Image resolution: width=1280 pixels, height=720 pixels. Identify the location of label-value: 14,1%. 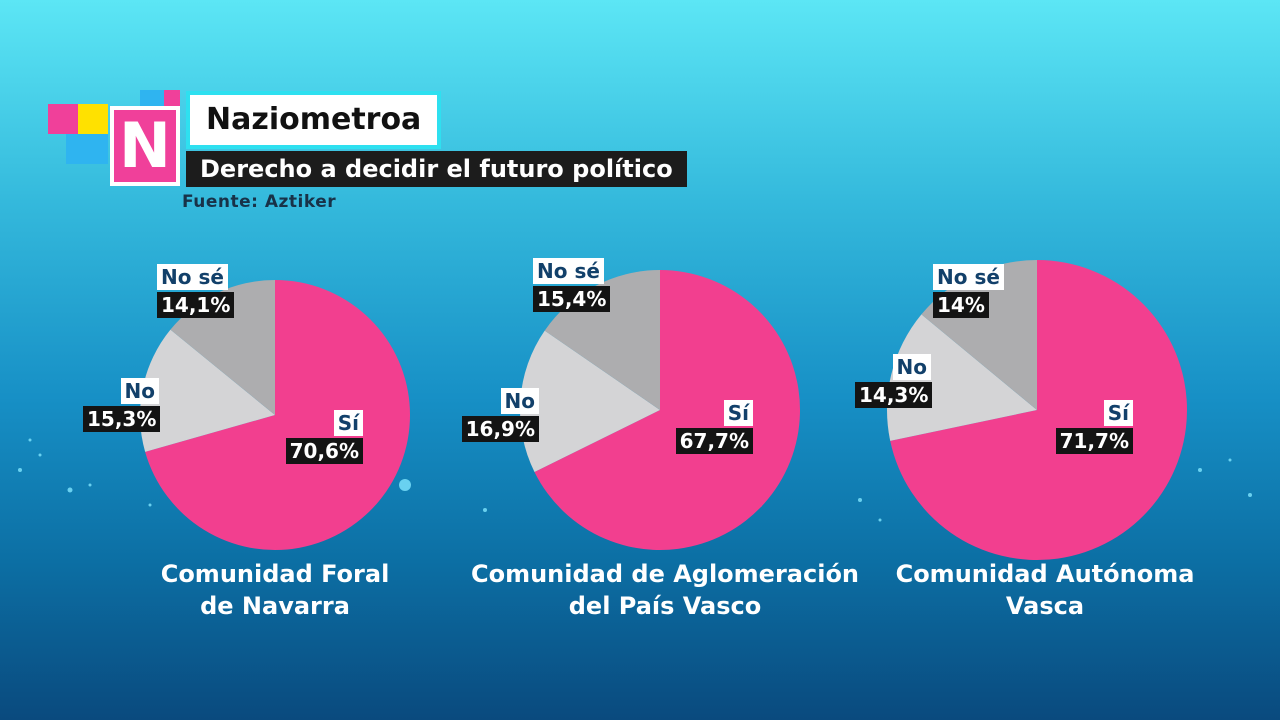
(196, 305).